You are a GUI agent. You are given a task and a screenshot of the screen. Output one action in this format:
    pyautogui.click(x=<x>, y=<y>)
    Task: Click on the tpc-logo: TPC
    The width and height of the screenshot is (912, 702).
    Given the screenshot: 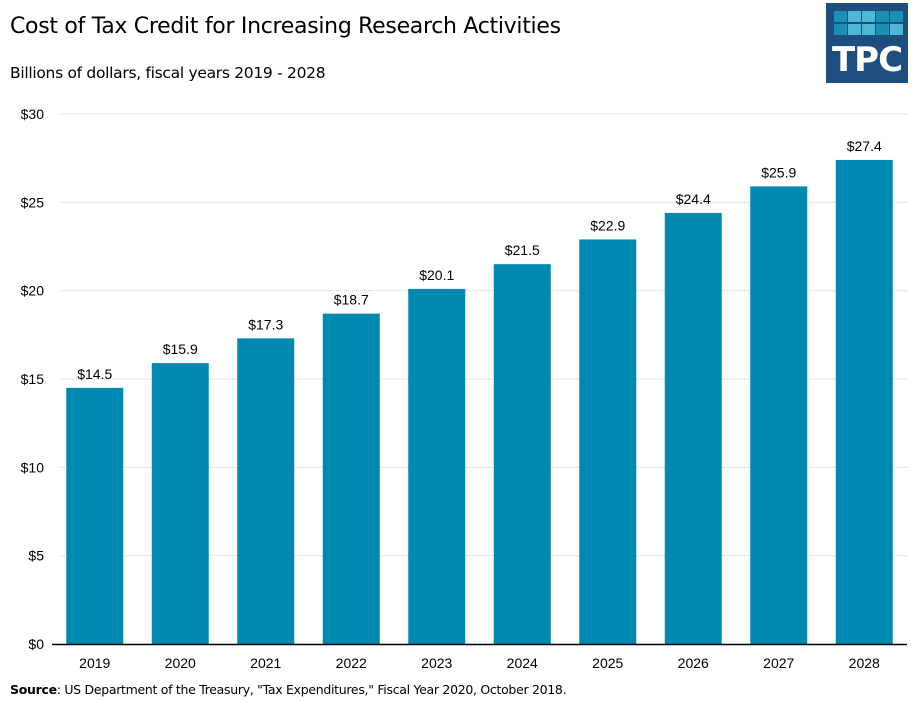 What is the action you would take?
    pyautogui.click(x=867, y=43)
    